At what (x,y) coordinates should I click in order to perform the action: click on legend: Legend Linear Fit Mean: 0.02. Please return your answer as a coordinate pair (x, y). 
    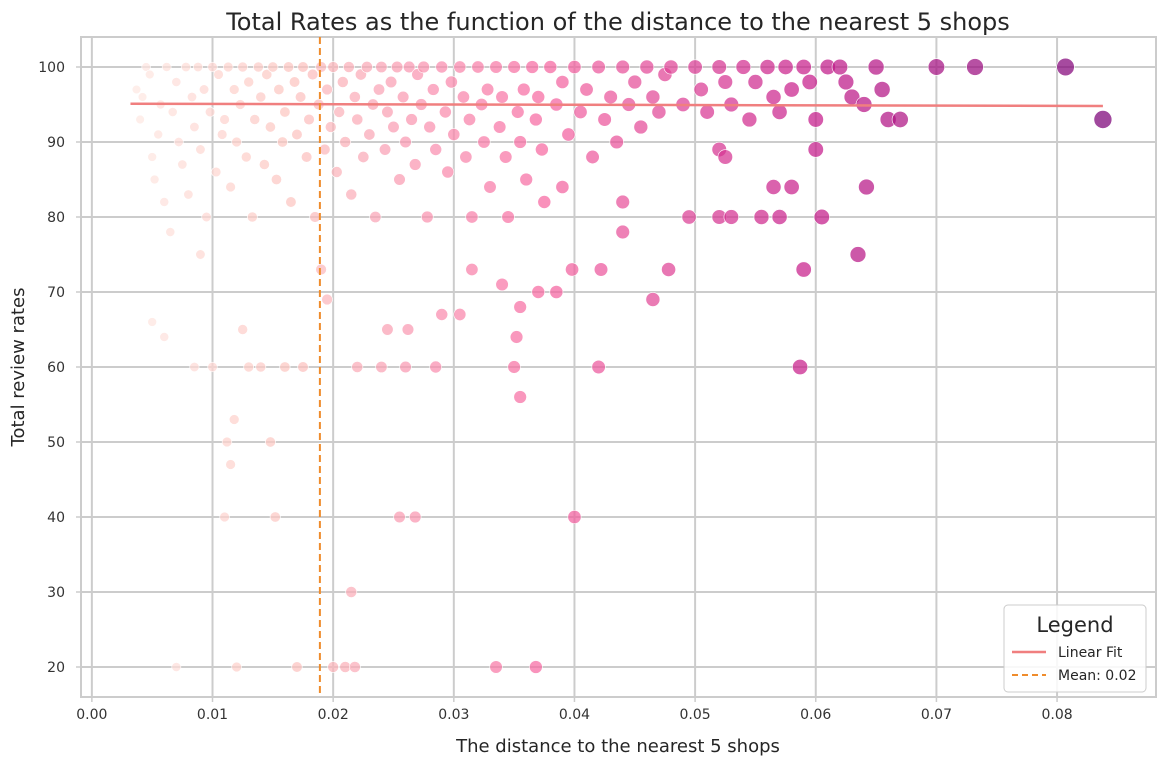
    Looking at the image, I should click on (1075, 648).